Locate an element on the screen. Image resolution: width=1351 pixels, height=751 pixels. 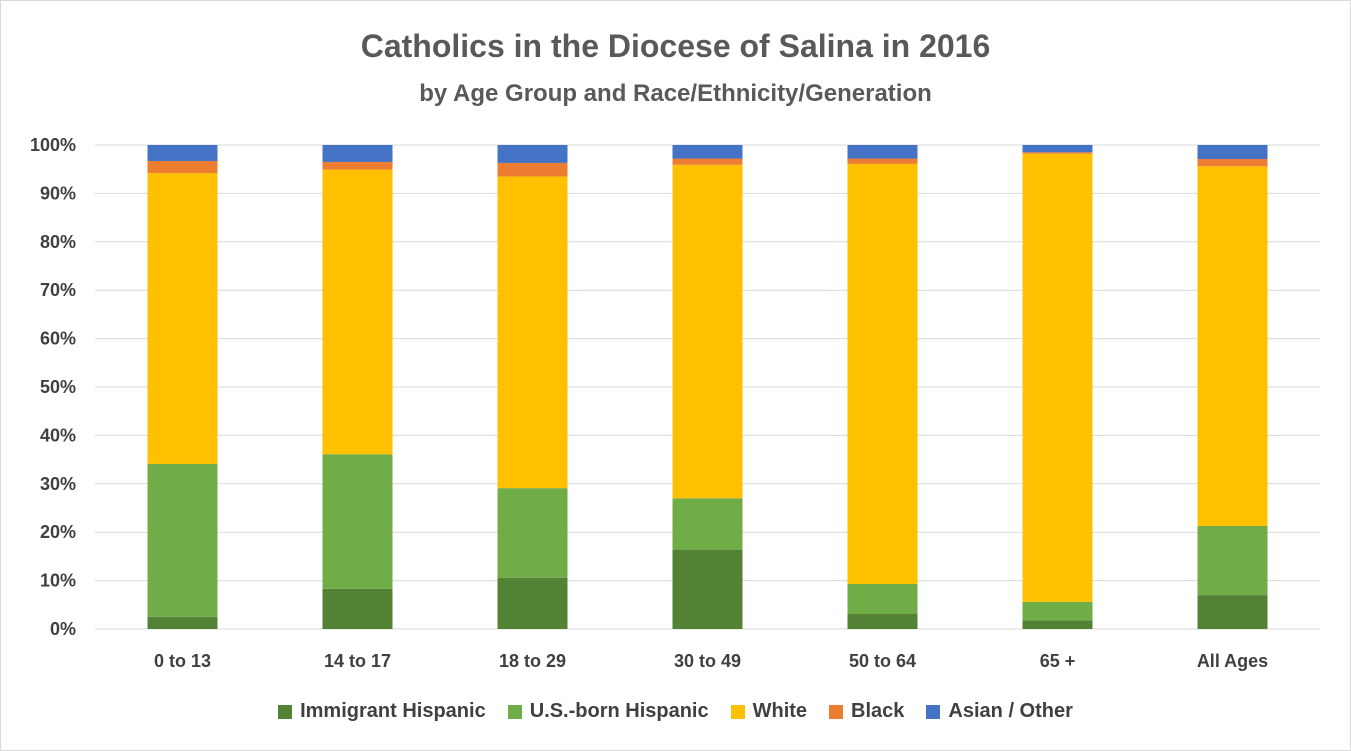
legend-item: Black is located at coordinates (866, 711).